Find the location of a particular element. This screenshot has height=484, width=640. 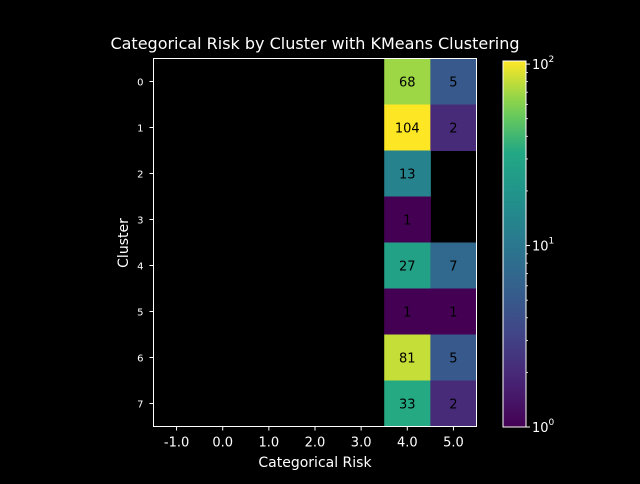

y-tick-label: 1 is located at coordinates (140, 129).